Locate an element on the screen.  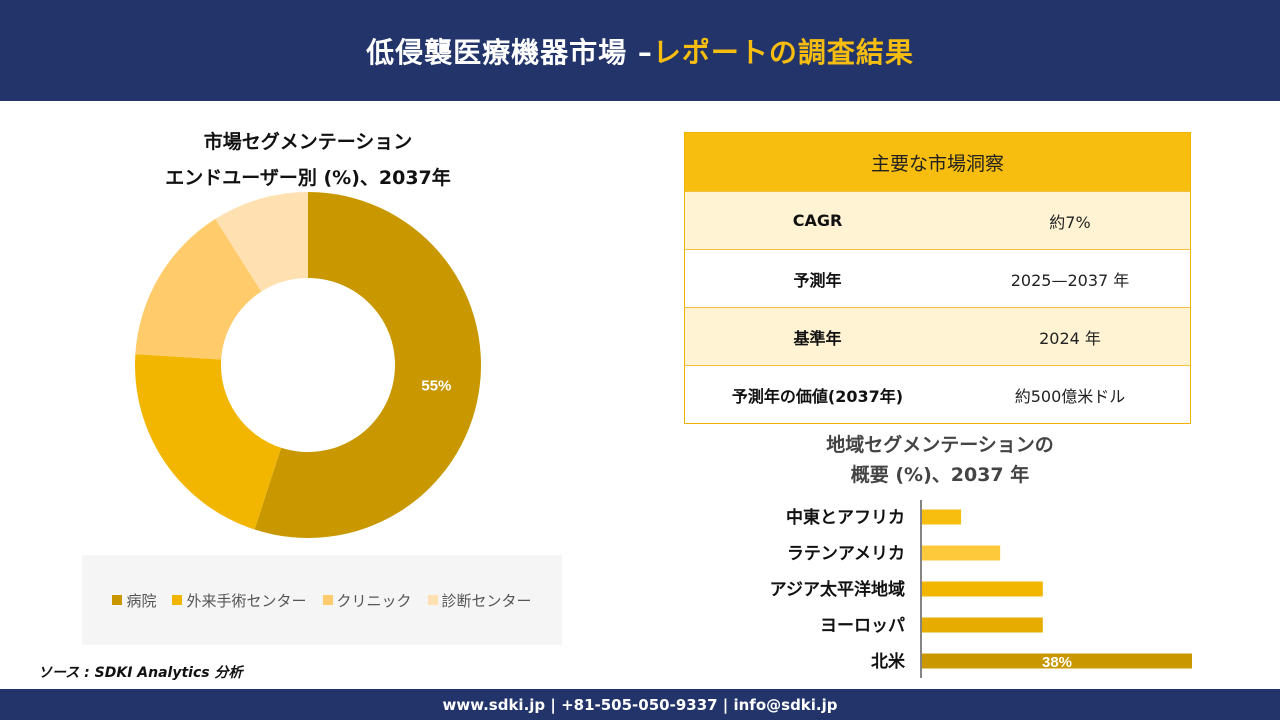
donut-chart: 55% is located at coordinates (308, 365).